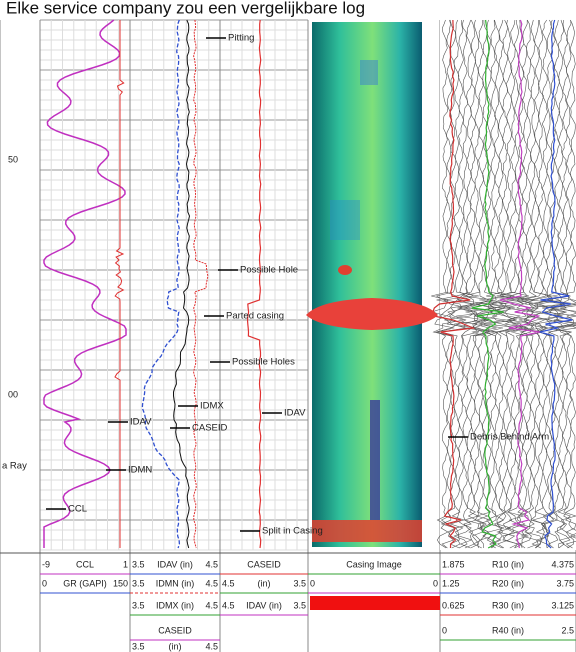 Image resolution: width=576 pixels, height=652 pixels. What do you see at coordinates (508, 630) in the screenshot?
I see `header-name: R40 (in)` at bounding box center [508, 630].